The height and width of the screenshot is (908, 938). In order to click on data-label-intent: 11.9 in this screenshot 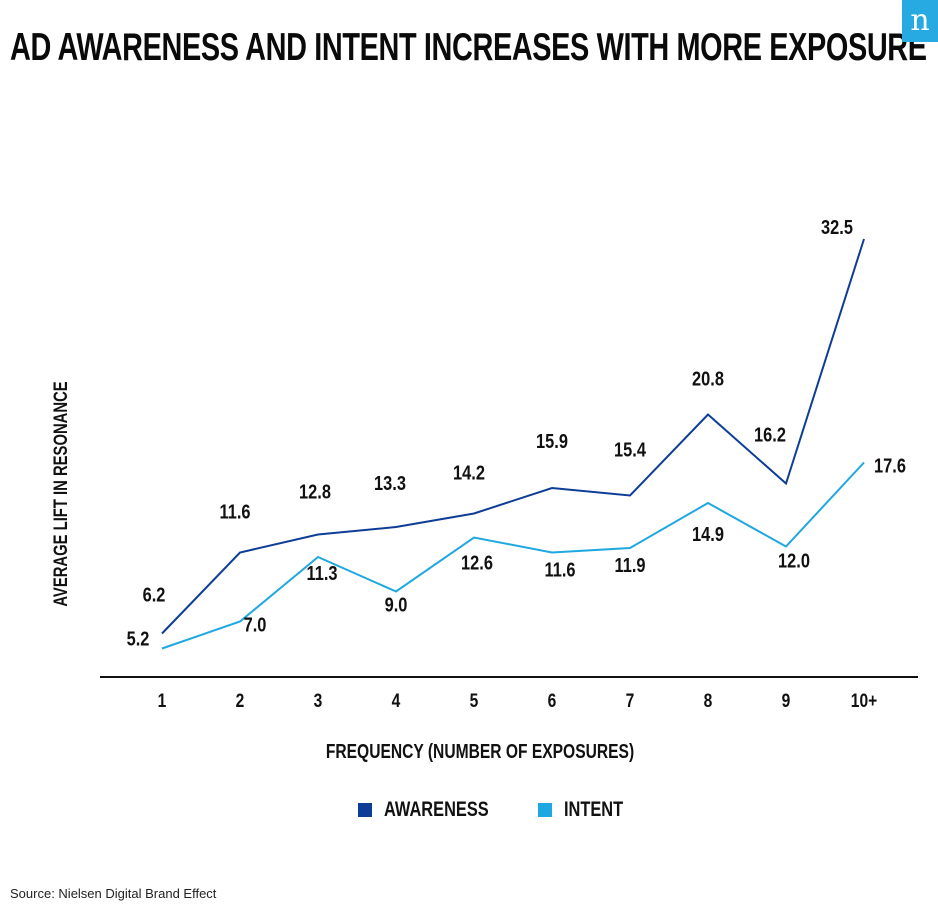, I will do `click(630, 564)`.